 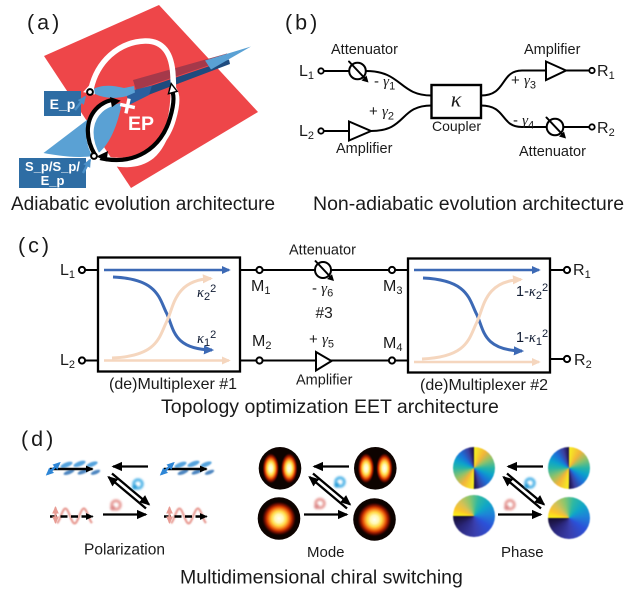 What do you see at coordinates (523, 82) in the screenshot?
I see `svg-text: + γ3` at bounding box center [523, 82].